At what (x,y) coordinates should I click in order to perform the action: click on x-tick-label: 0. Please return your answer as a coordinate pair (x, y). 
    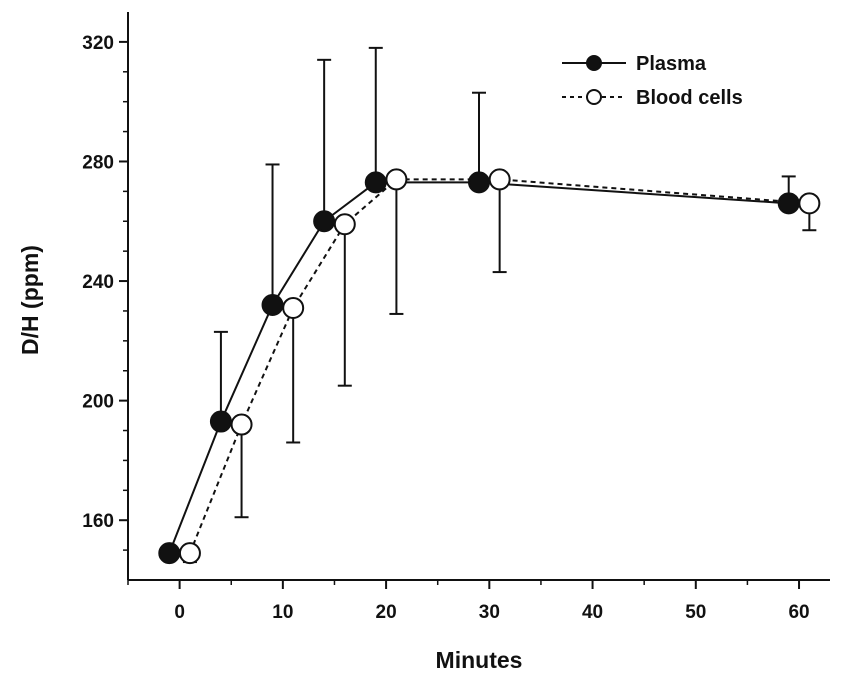
    Looking at the image, I should click on (179, 612).